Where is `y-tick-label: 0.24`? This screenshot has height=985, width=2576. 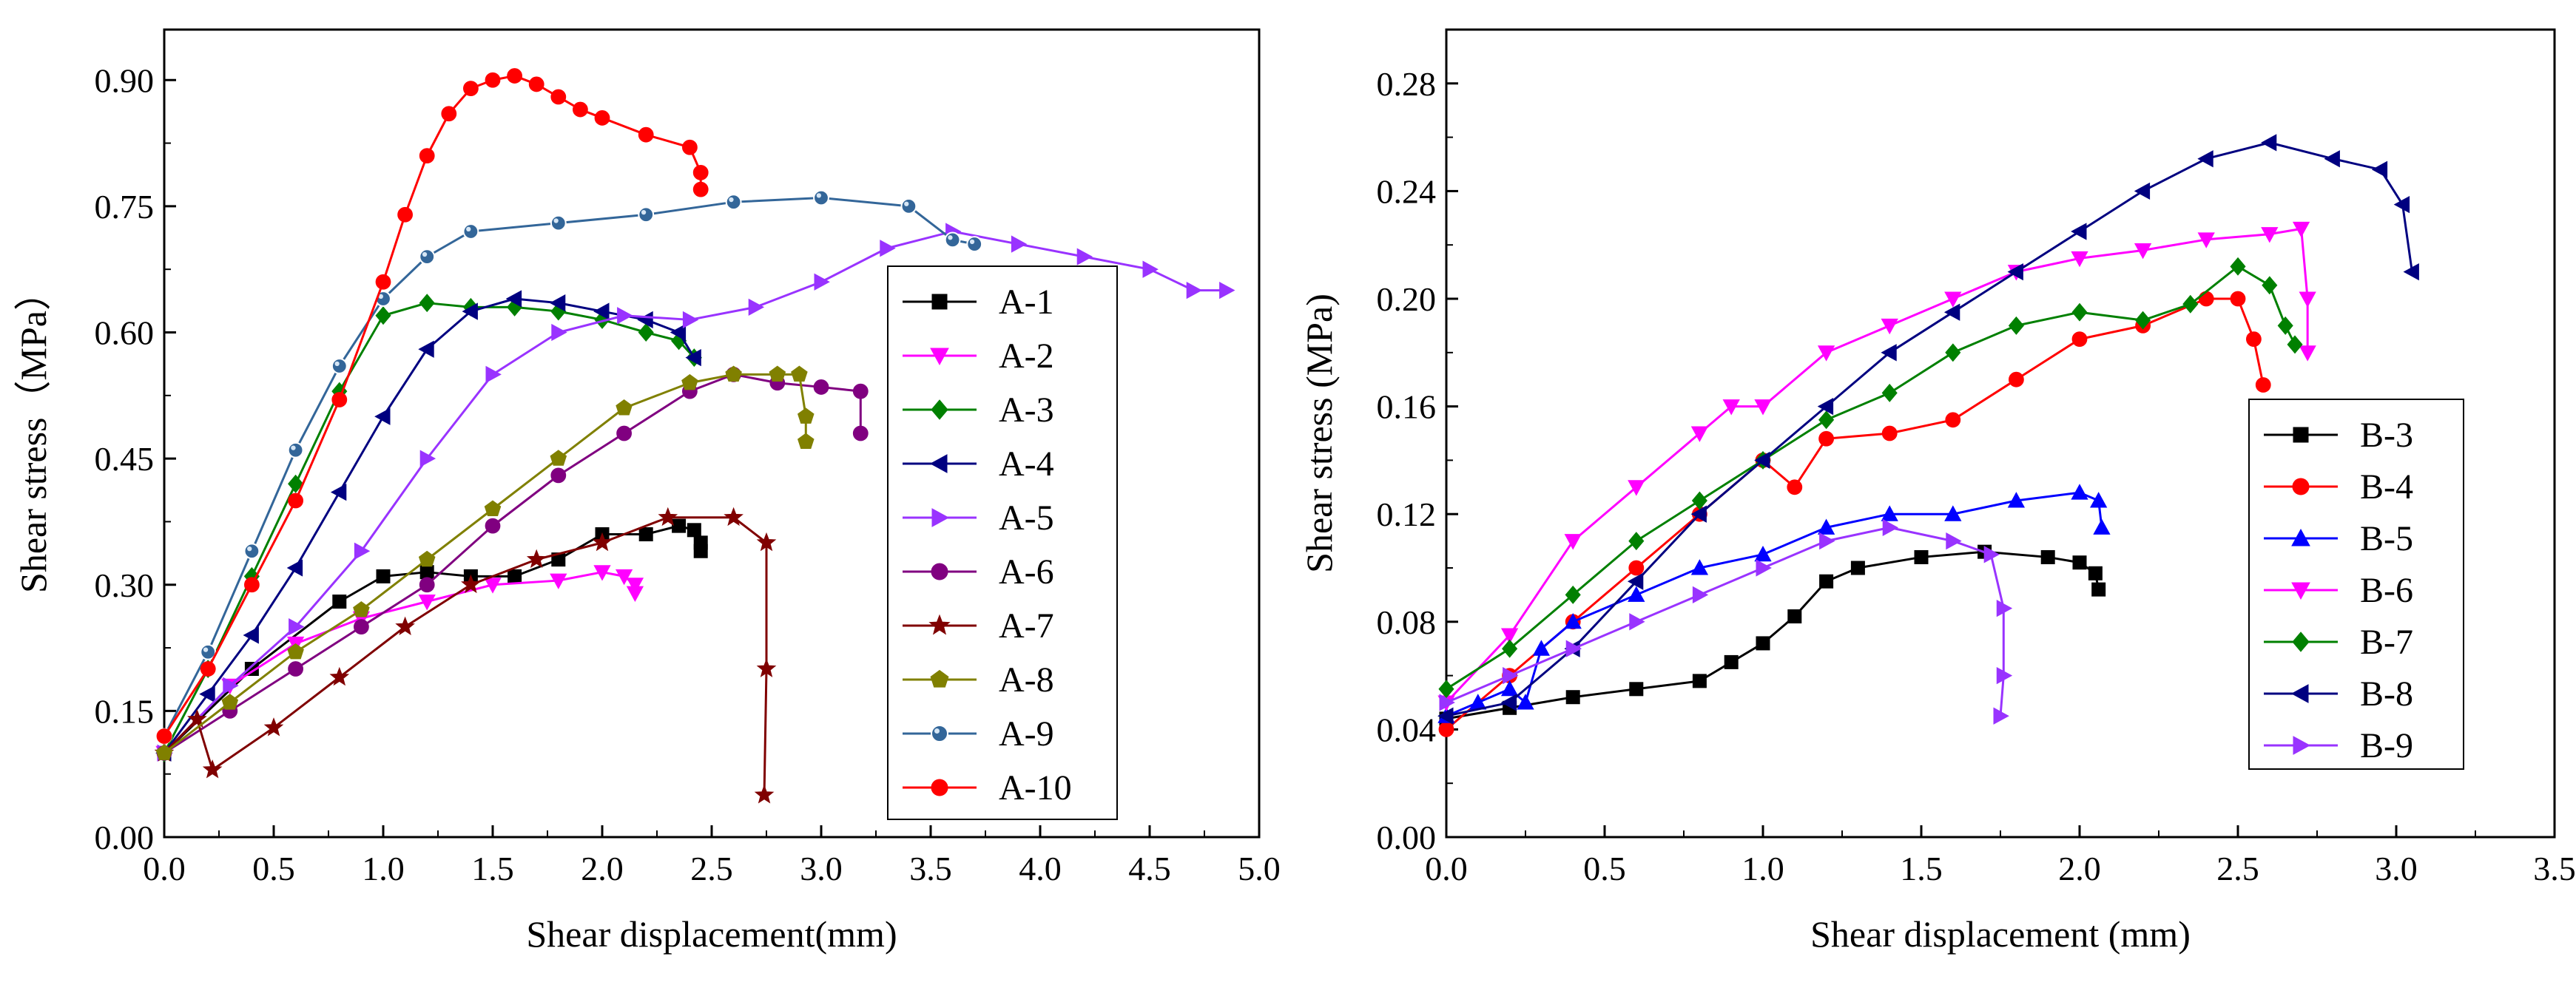 y-tick-label: 0.24 is located at coordinates (1407, 191).